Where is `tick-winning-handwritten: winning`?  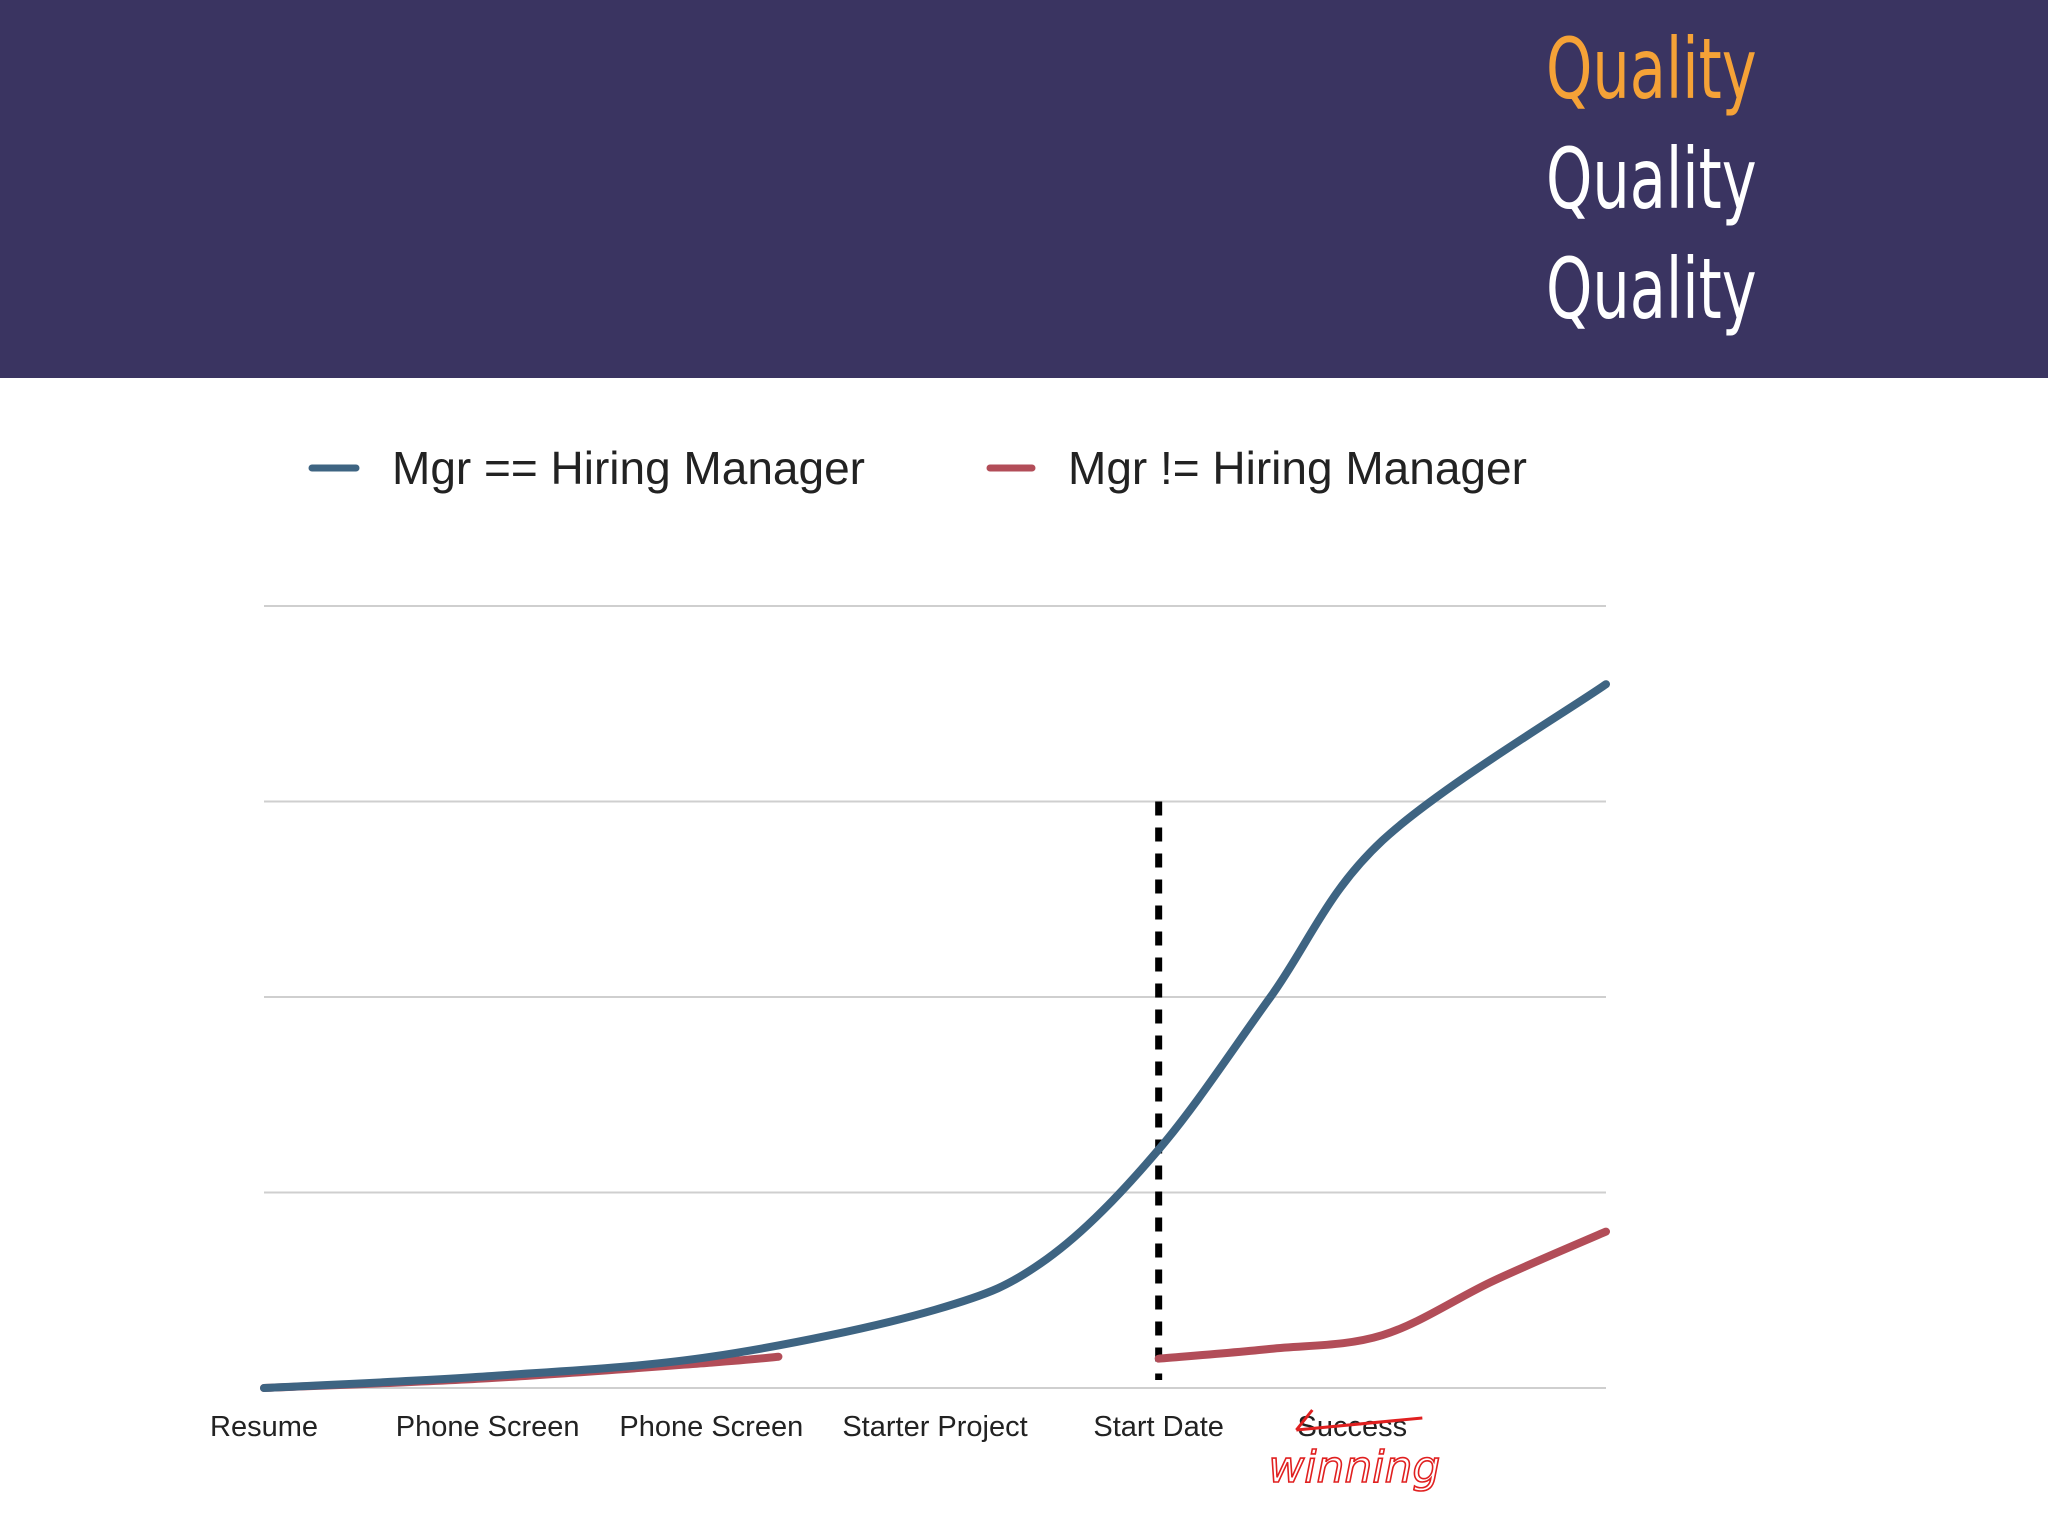 tick-winning-handwritten: winning is located at coordinates (1354, 1467).